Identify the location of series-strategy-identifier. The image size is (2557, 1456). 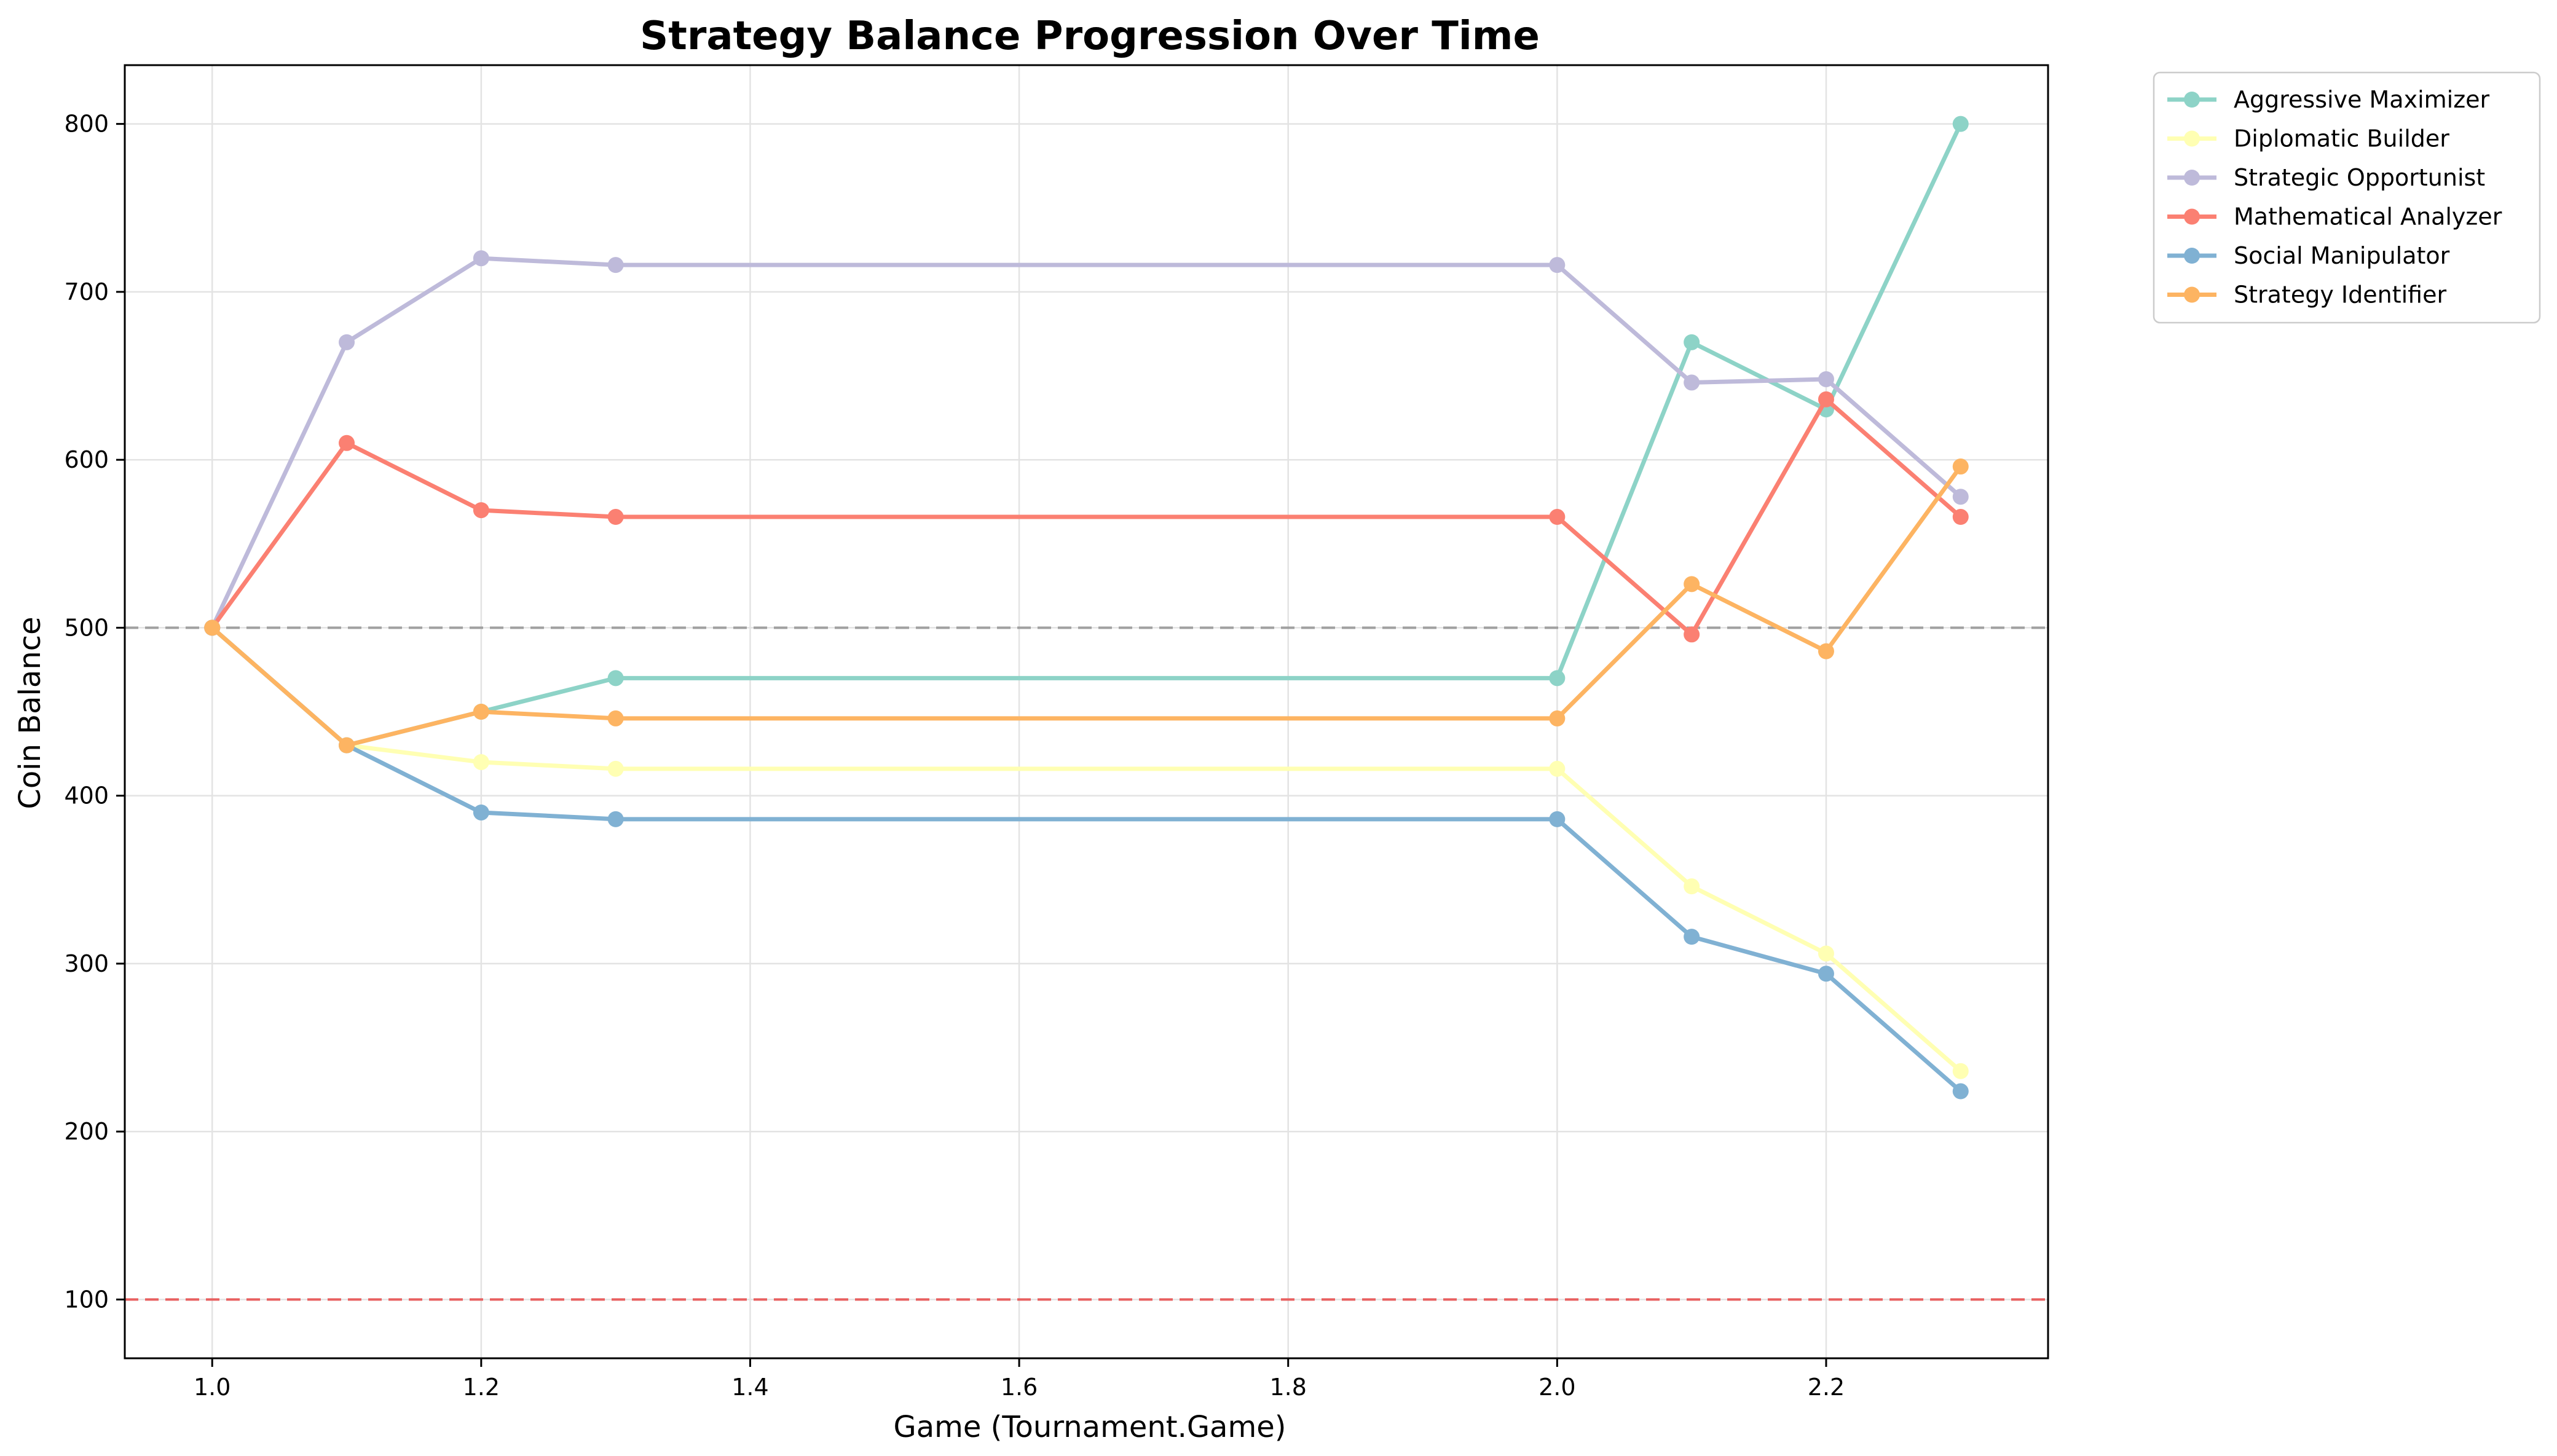
(1086, 606).